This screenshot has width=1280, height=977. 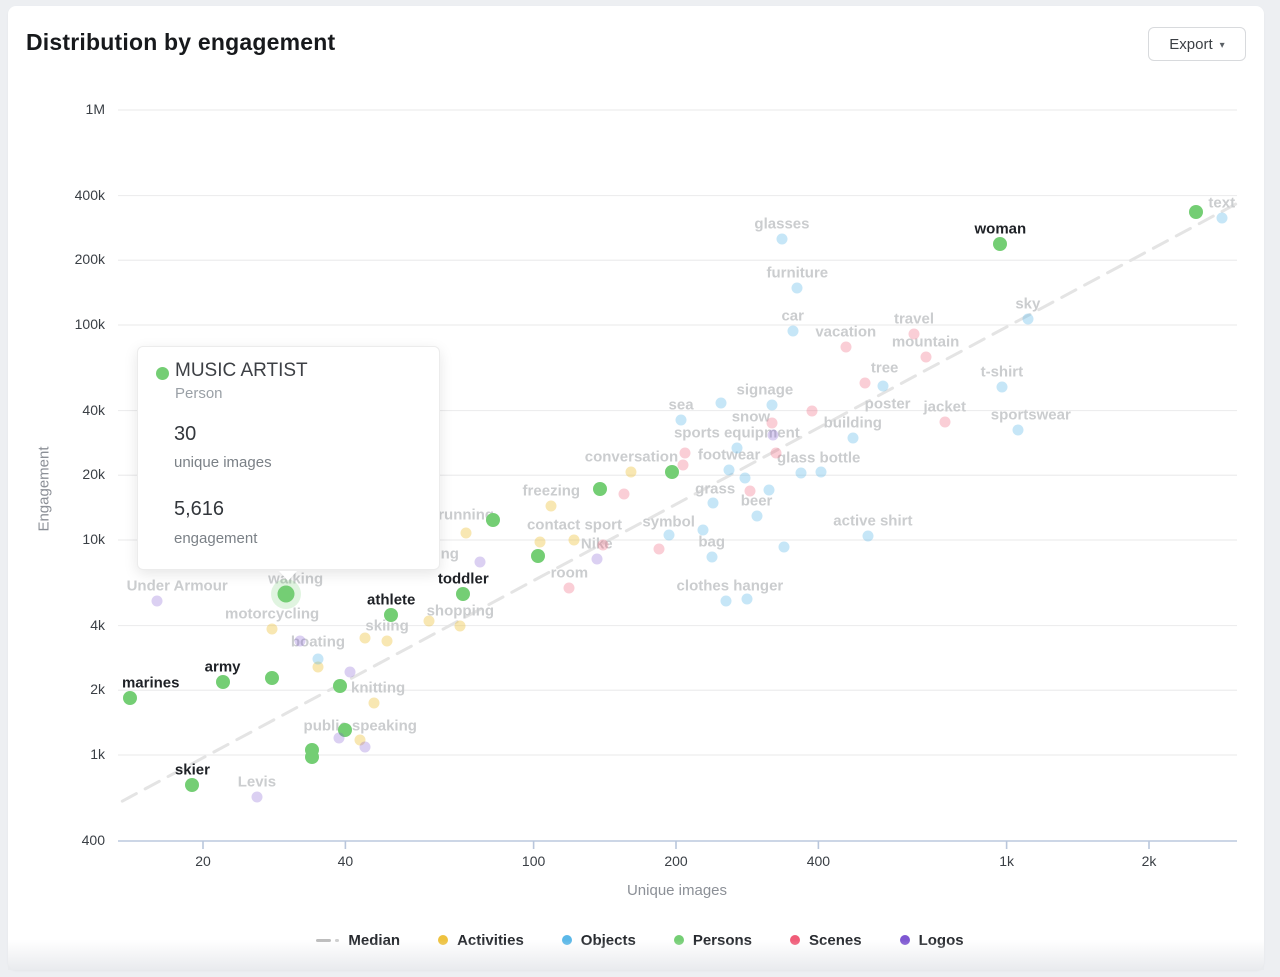 I want to click on point-knitting, so click(x=374, y=703).